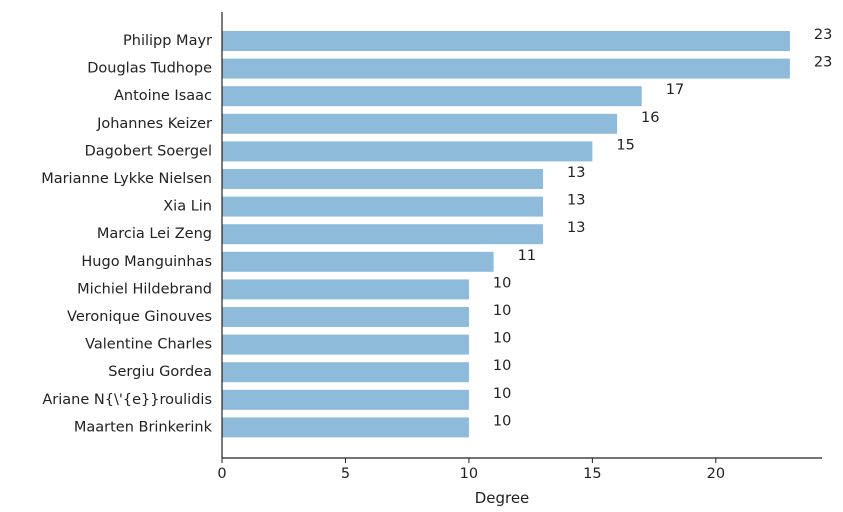 The width and height of the screenshot is (843, 512). Describe the element at coordinates (160, 372) in the screenshot. I see `category-label: Sergiu Gordea` at that location.